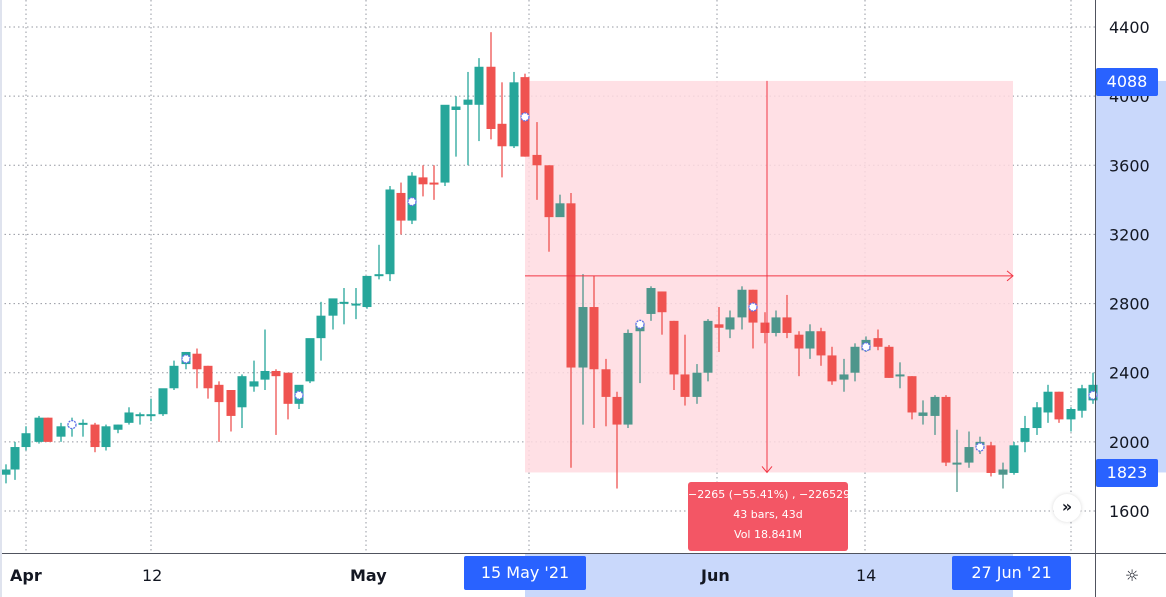 This screenshot has width=1166, height=597. What do you see at coordinates (368, 575) in the screenshot?
I see `time-tick-label: May` at bounding box center [368, 575].